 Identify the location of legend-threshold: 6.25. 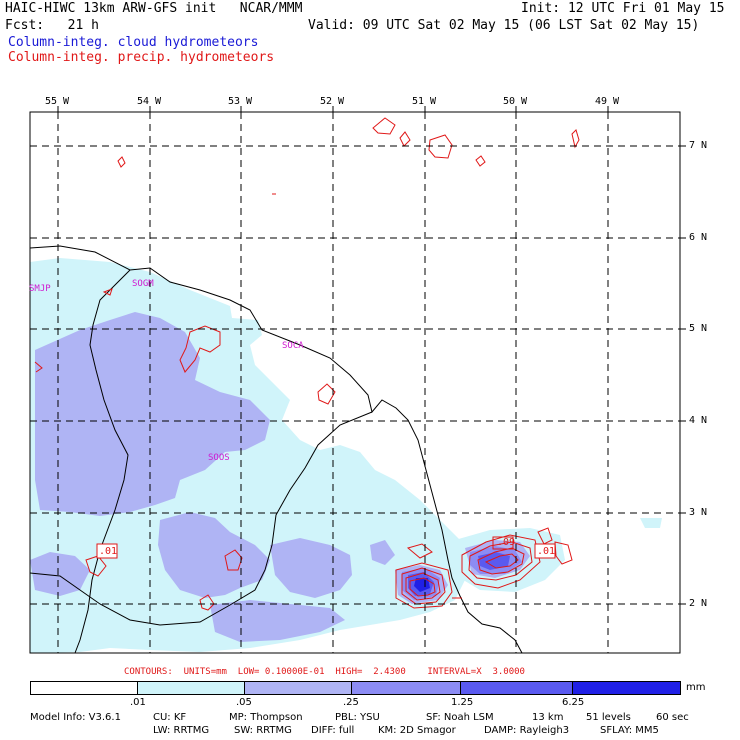
(573, 702).